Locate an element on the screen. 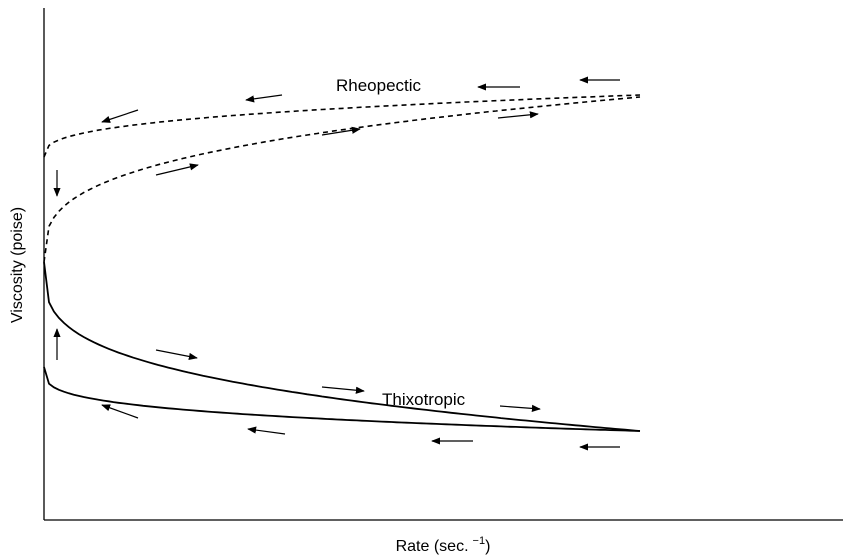 This screenshot has height=558, width=847. annotation-thixotropic: Thixotropic is located at coordinates (424, 399).